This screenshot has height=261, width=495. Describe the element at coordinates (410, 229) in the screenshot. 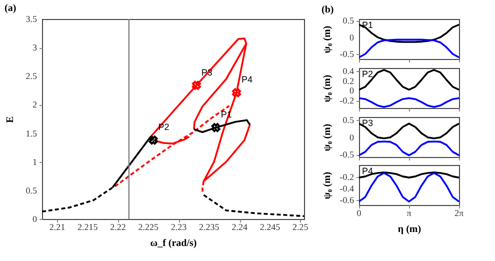

I see `x-axis-title: η (m)` at that location.